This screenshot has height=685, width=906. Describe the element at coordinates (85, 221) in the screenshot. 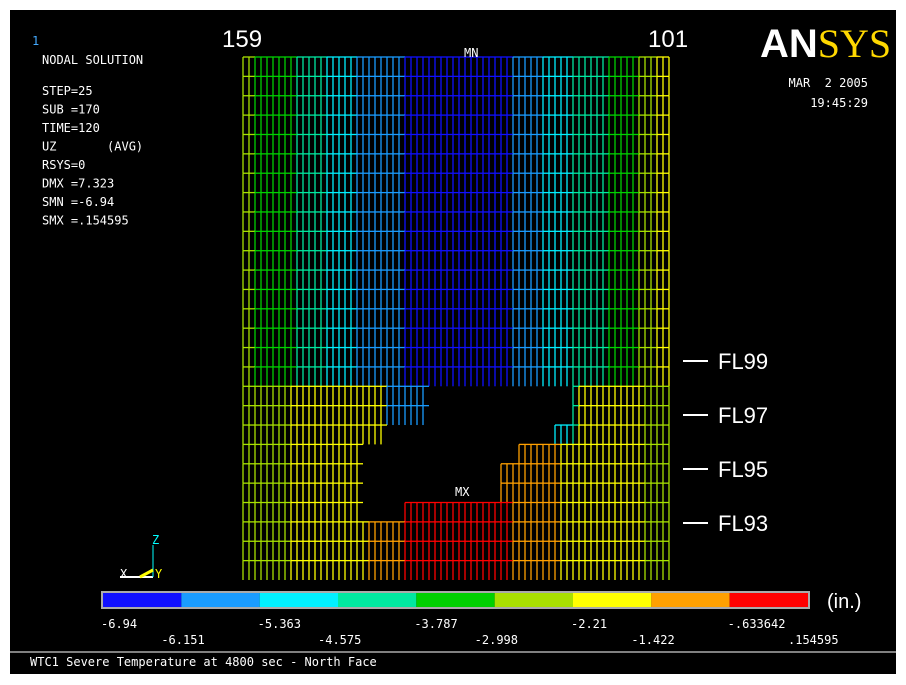

I see `info-line: SMX =.154595` at that location.